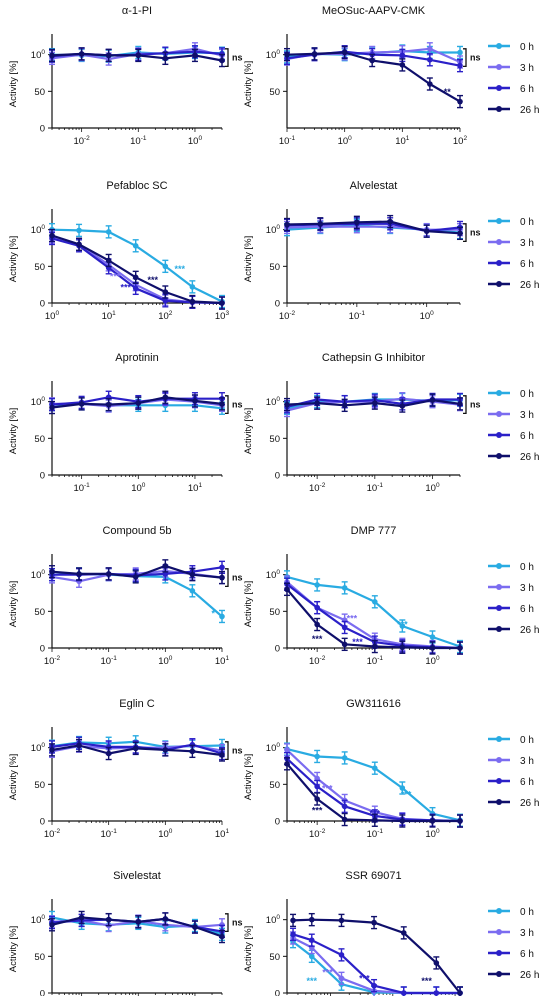  What do you see at coordinates (136, 186) in the screenshot?
I see `panel-title: Pefabloc SC` at bounding box center [136, 186].